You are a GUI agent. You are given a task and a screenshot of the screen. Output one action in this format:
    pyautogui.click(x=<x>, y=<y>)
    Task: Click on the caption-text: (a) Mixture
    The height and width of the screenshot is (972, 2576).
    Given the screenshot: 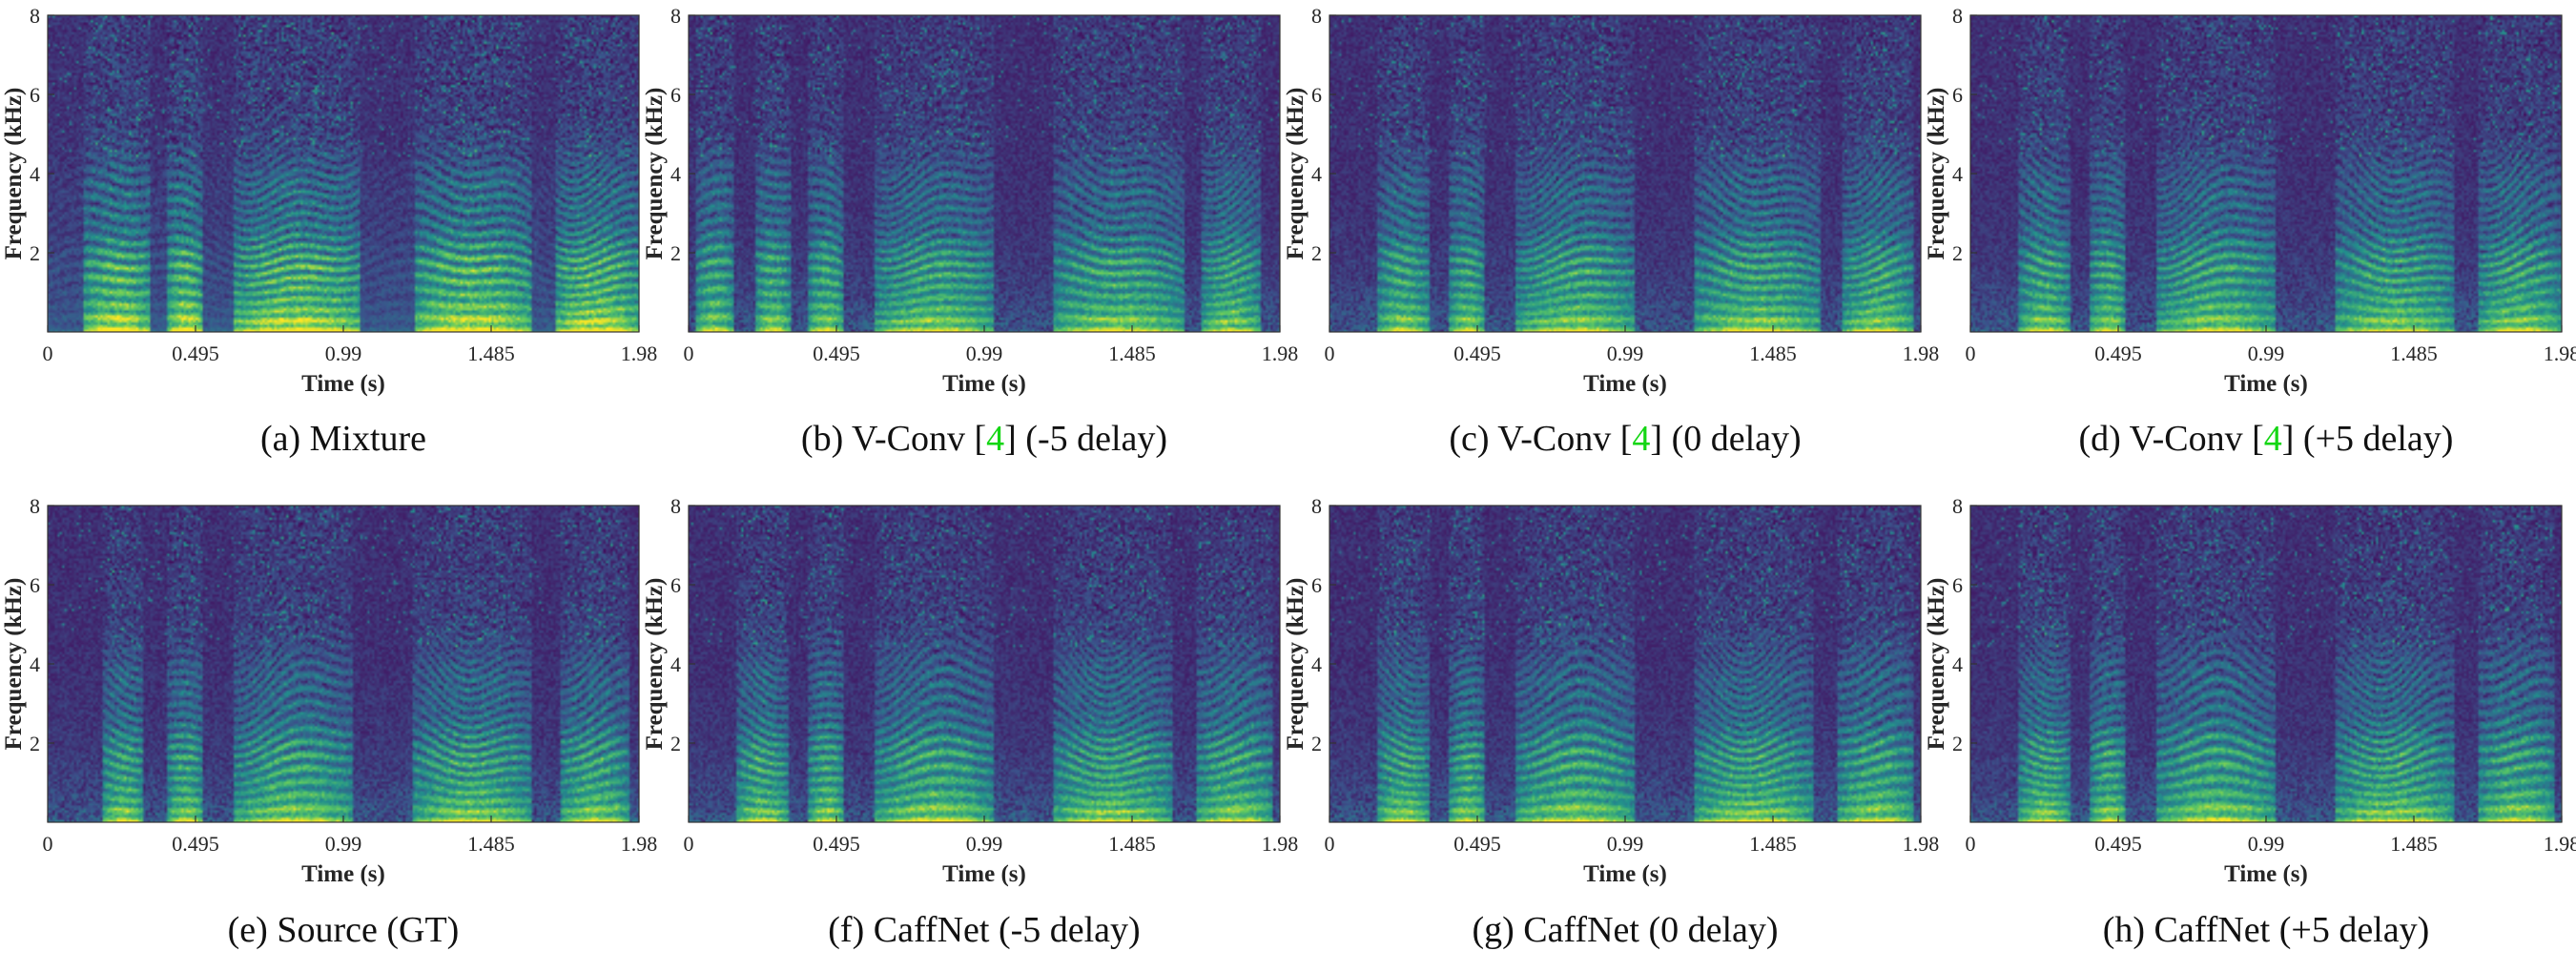 What is the action you would take?
    pyautogui.click(x=343, y=439)
    